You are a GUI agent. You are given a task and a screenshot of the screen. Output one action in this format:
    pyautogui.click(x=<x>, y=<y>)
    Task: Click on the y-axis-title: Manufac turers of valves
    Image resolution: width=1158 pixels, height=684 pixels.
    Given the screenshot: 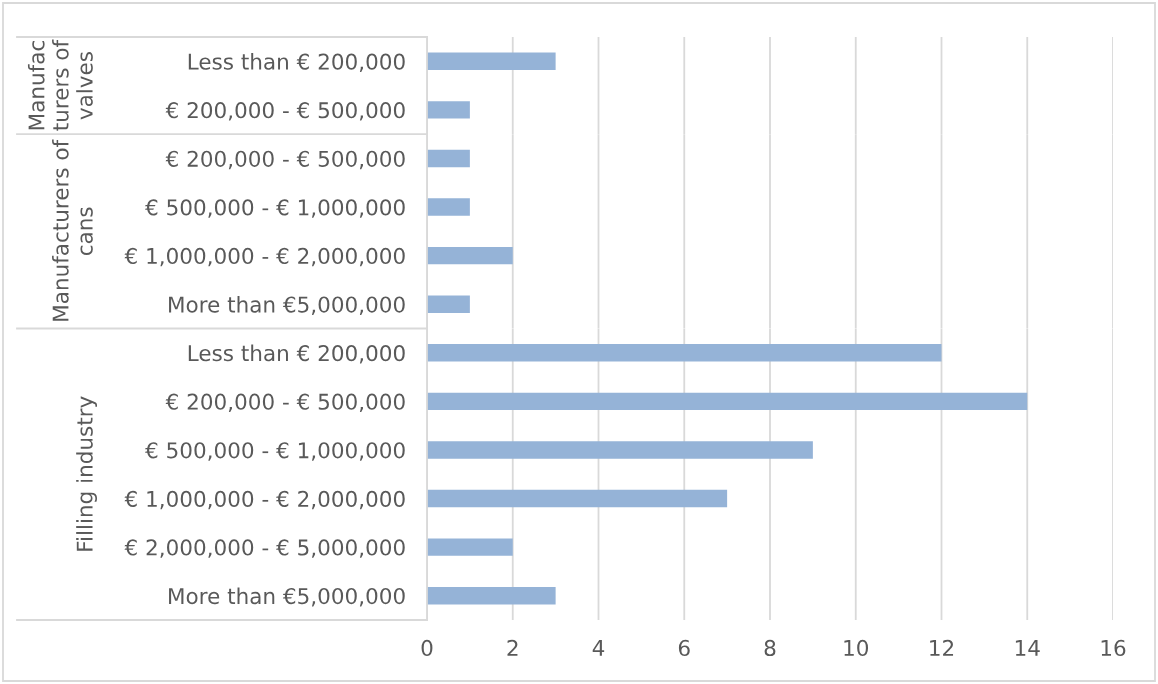 What is the action you would take?
    pyautogui.click(x=60, y=85)
    